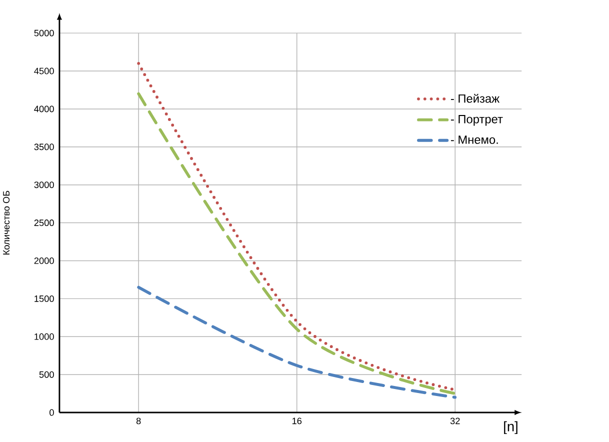  I want to click on legend-label: - Портрет, so click(476, 120).